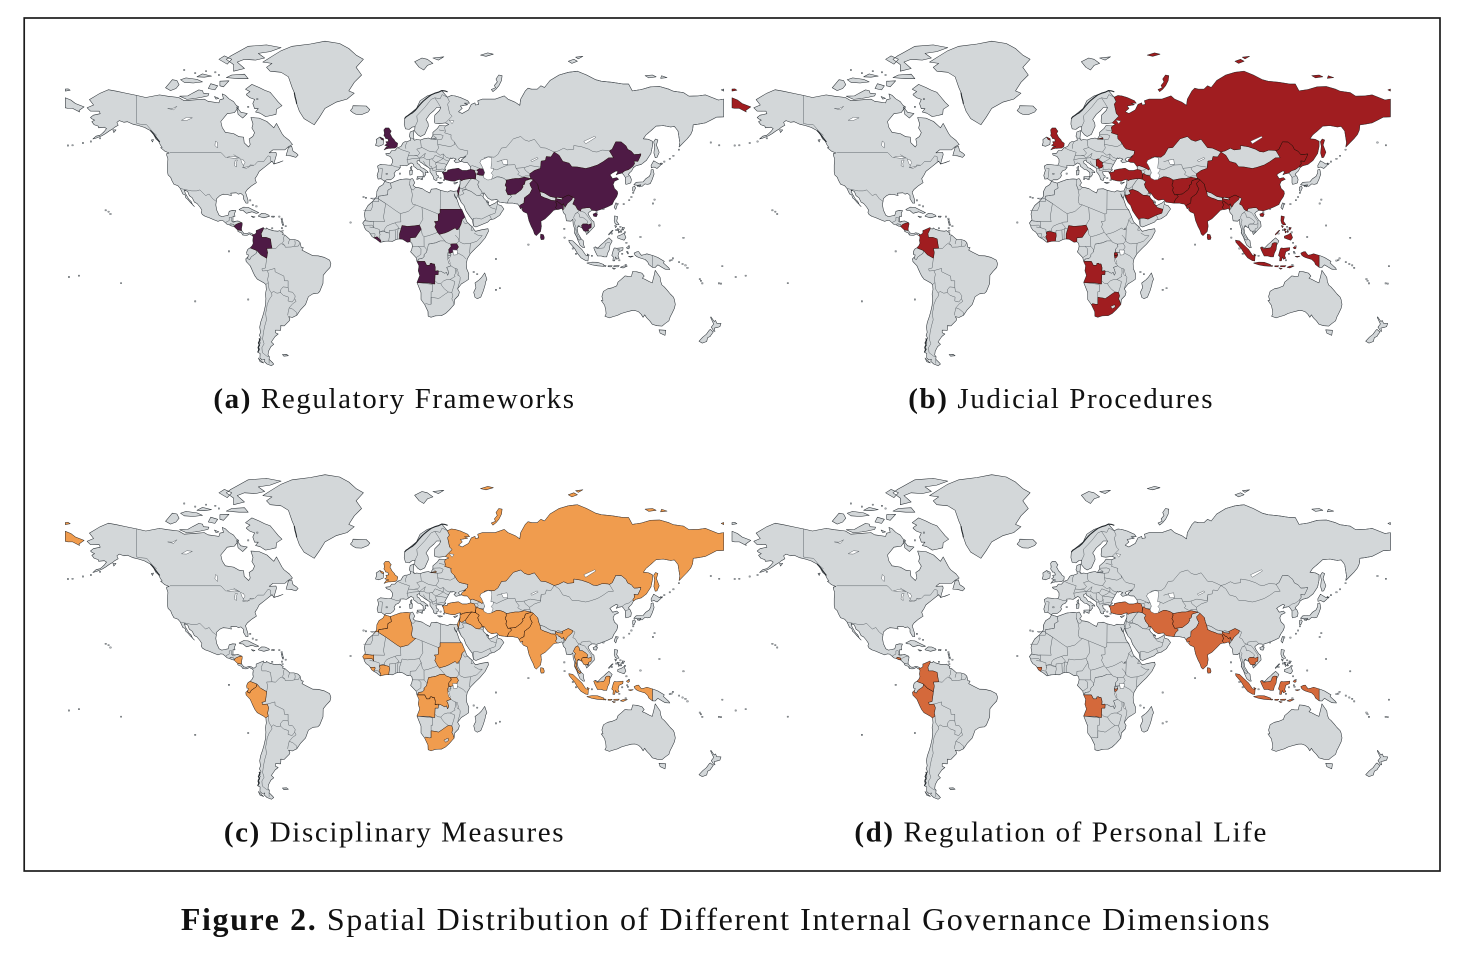 The height and width of the screenshot is (959, 1472). Describe the element at coordinates (394, 833) in the screenshot. I see `svg-text: (c) Disciplinary Measures` at that location.